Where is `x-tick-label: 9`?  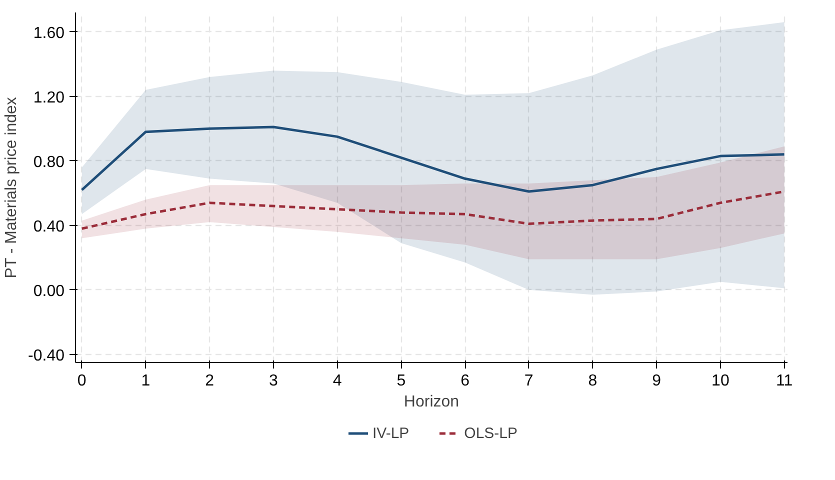 x-tick-label: 9 is located at coordinates (657, 381).